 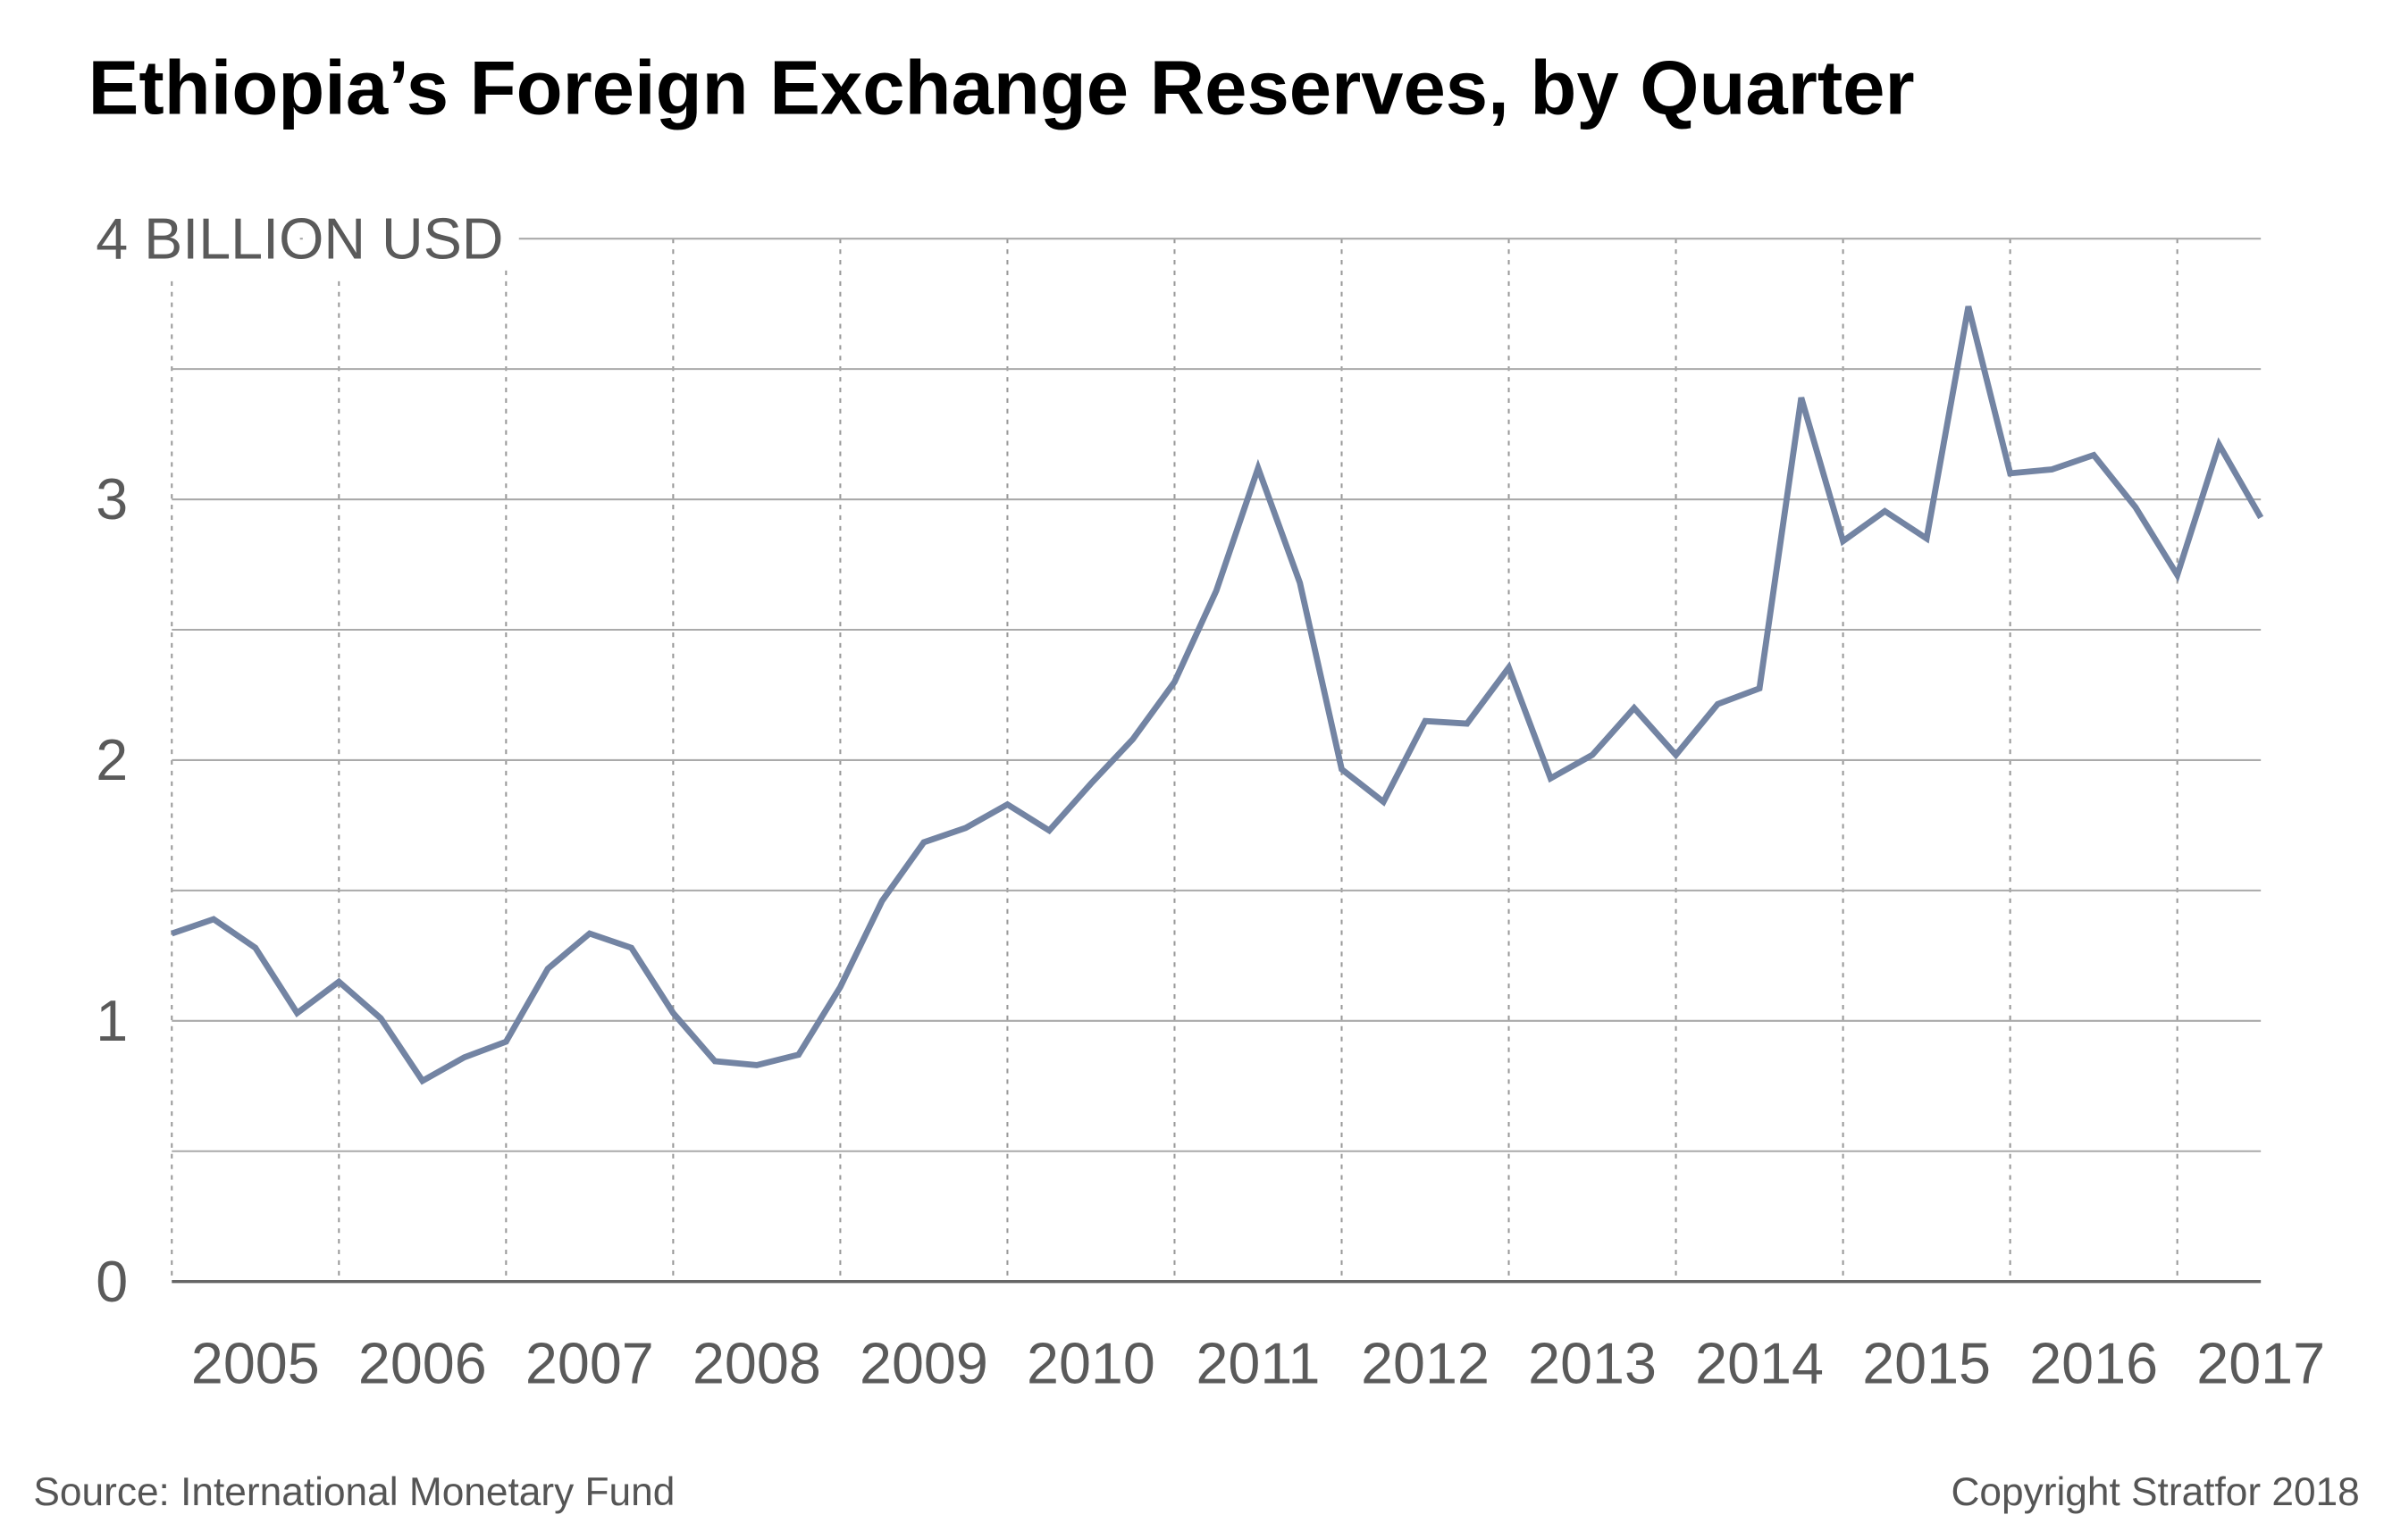 What do you see at coordinates (112, 1020) in the screenshot?
I see `y-tick-label: 1` at bounding box center [112, 1020].